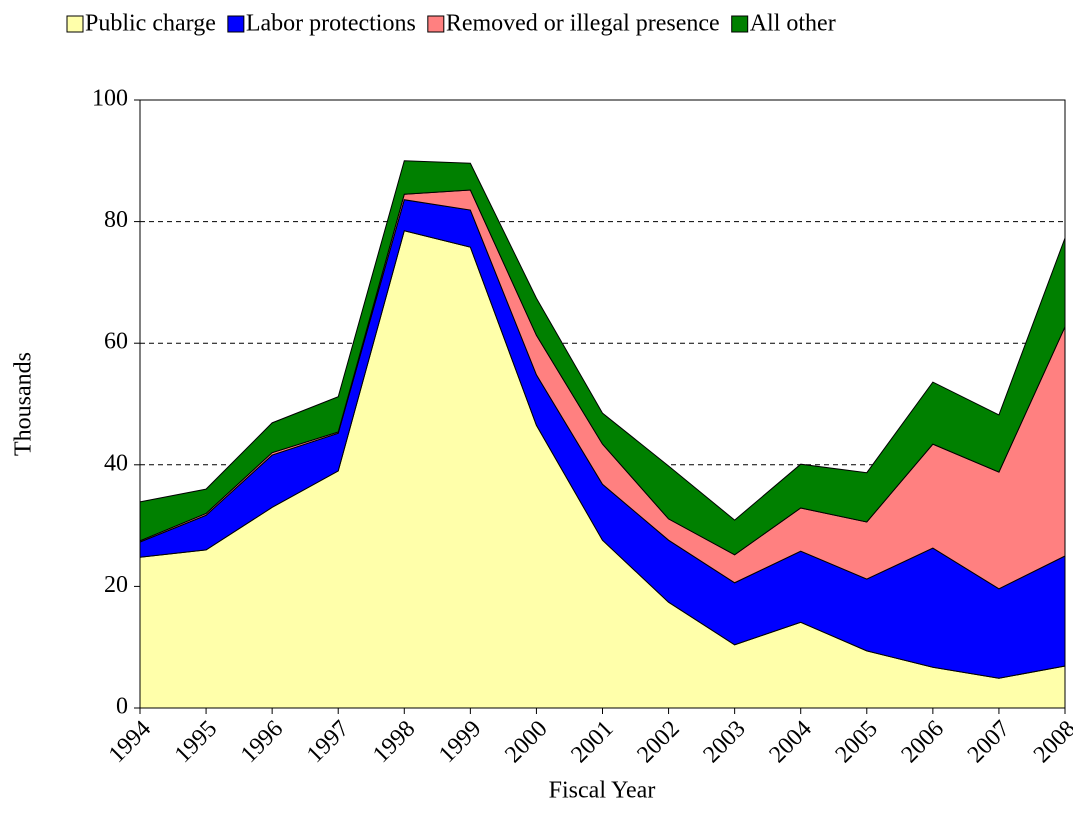  I want to click on legend-label: All other, so click(793, 24).